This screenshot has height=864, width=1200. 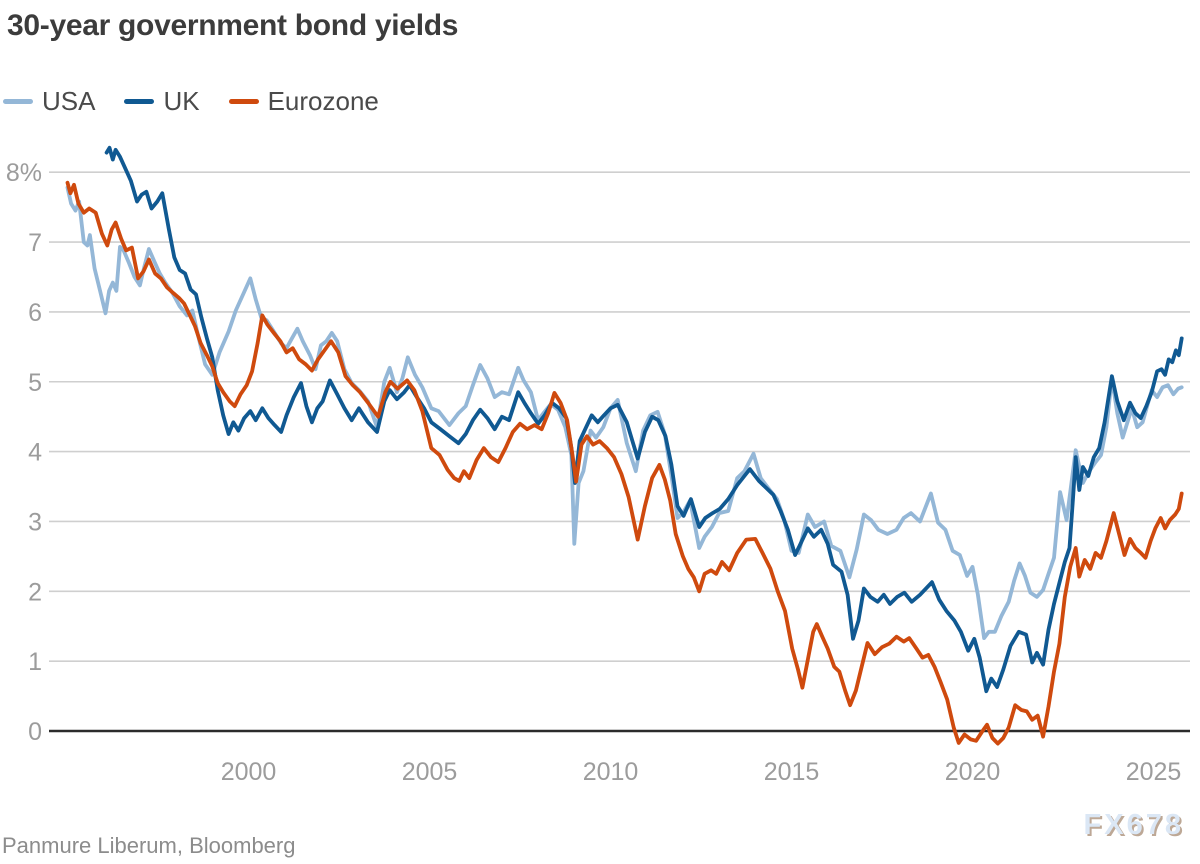 I want to click on legend-item-usa: USA, so click(x=49, y=101).